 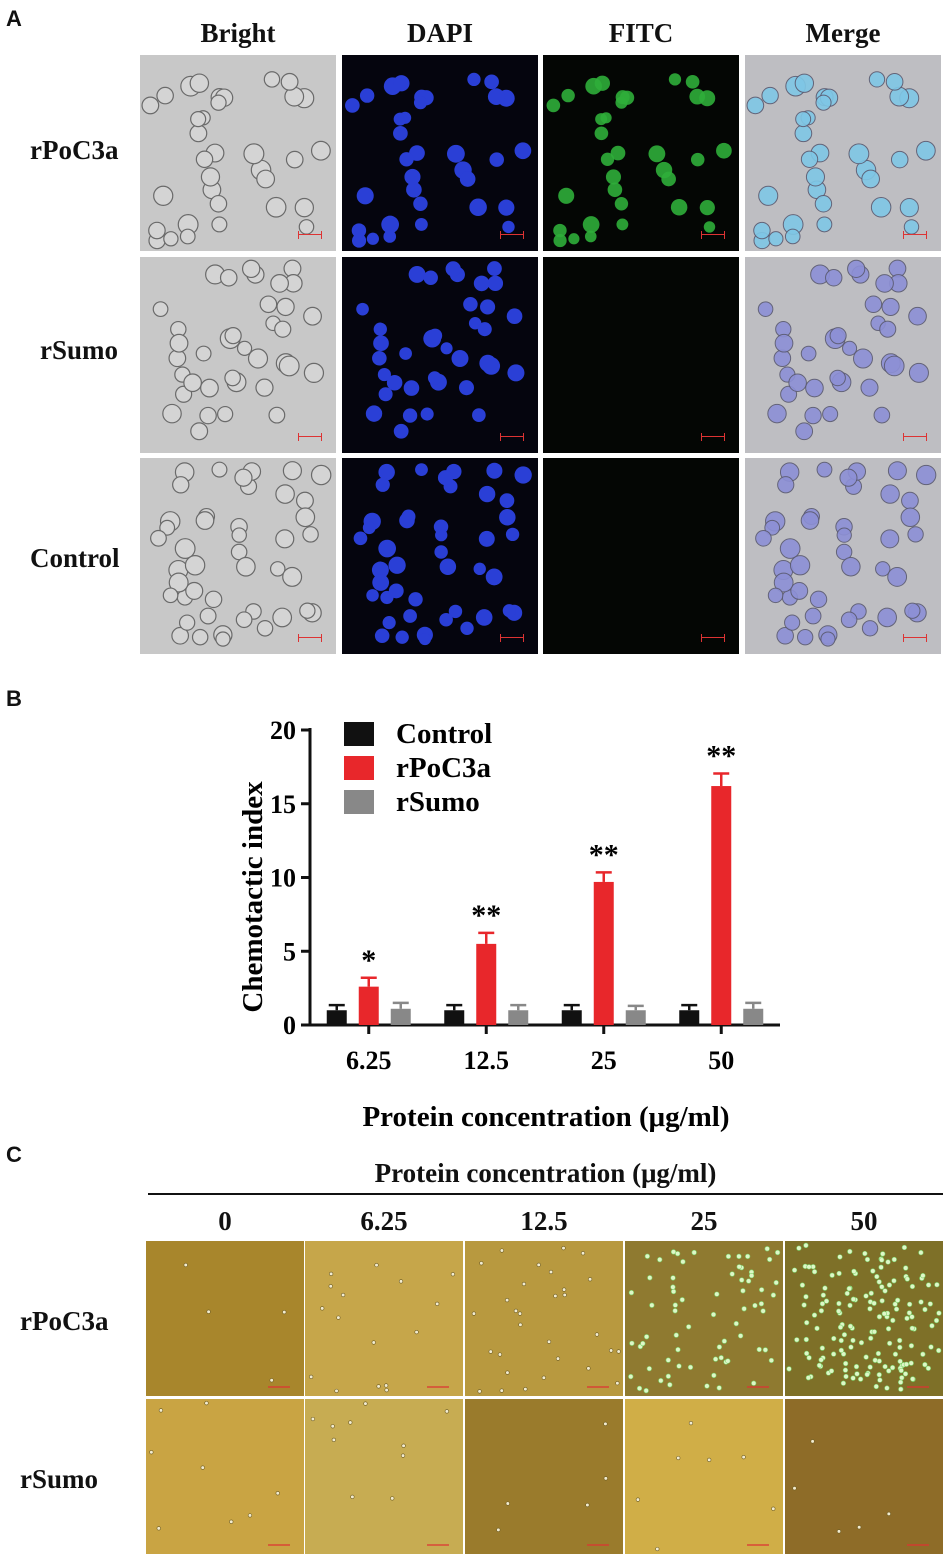 What do you see at coordinates (64, 1321) in the screenshot?
I see `c-row-header-rpoc3a: rPoC3a` at bounding box center [64, 1321].